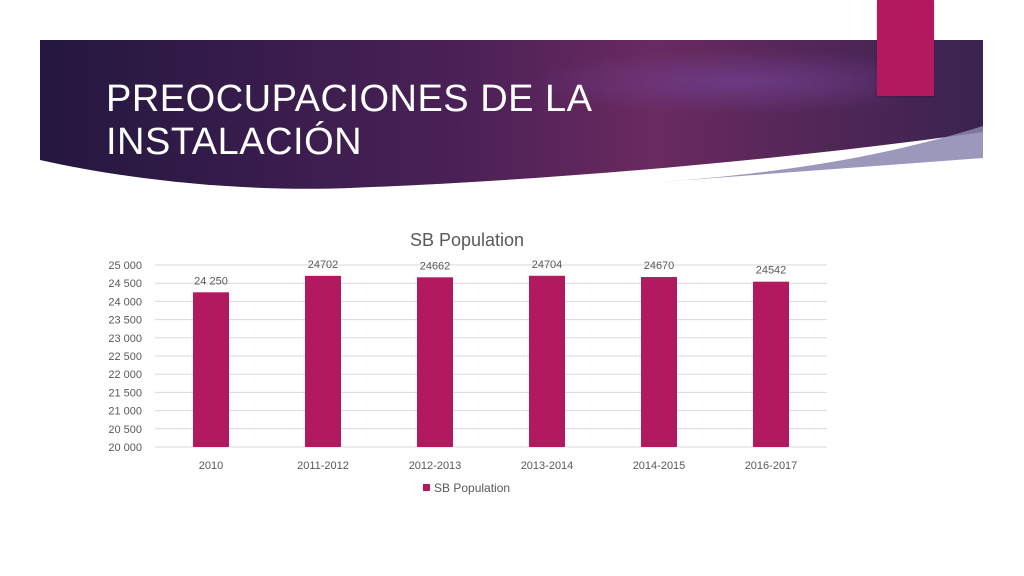 The height and width of the screenshot is (576, 1024). What do you see at coordinates (659, 266) in the screenshot?
I see `data-label: 24670` at bounding box center [659, 266].